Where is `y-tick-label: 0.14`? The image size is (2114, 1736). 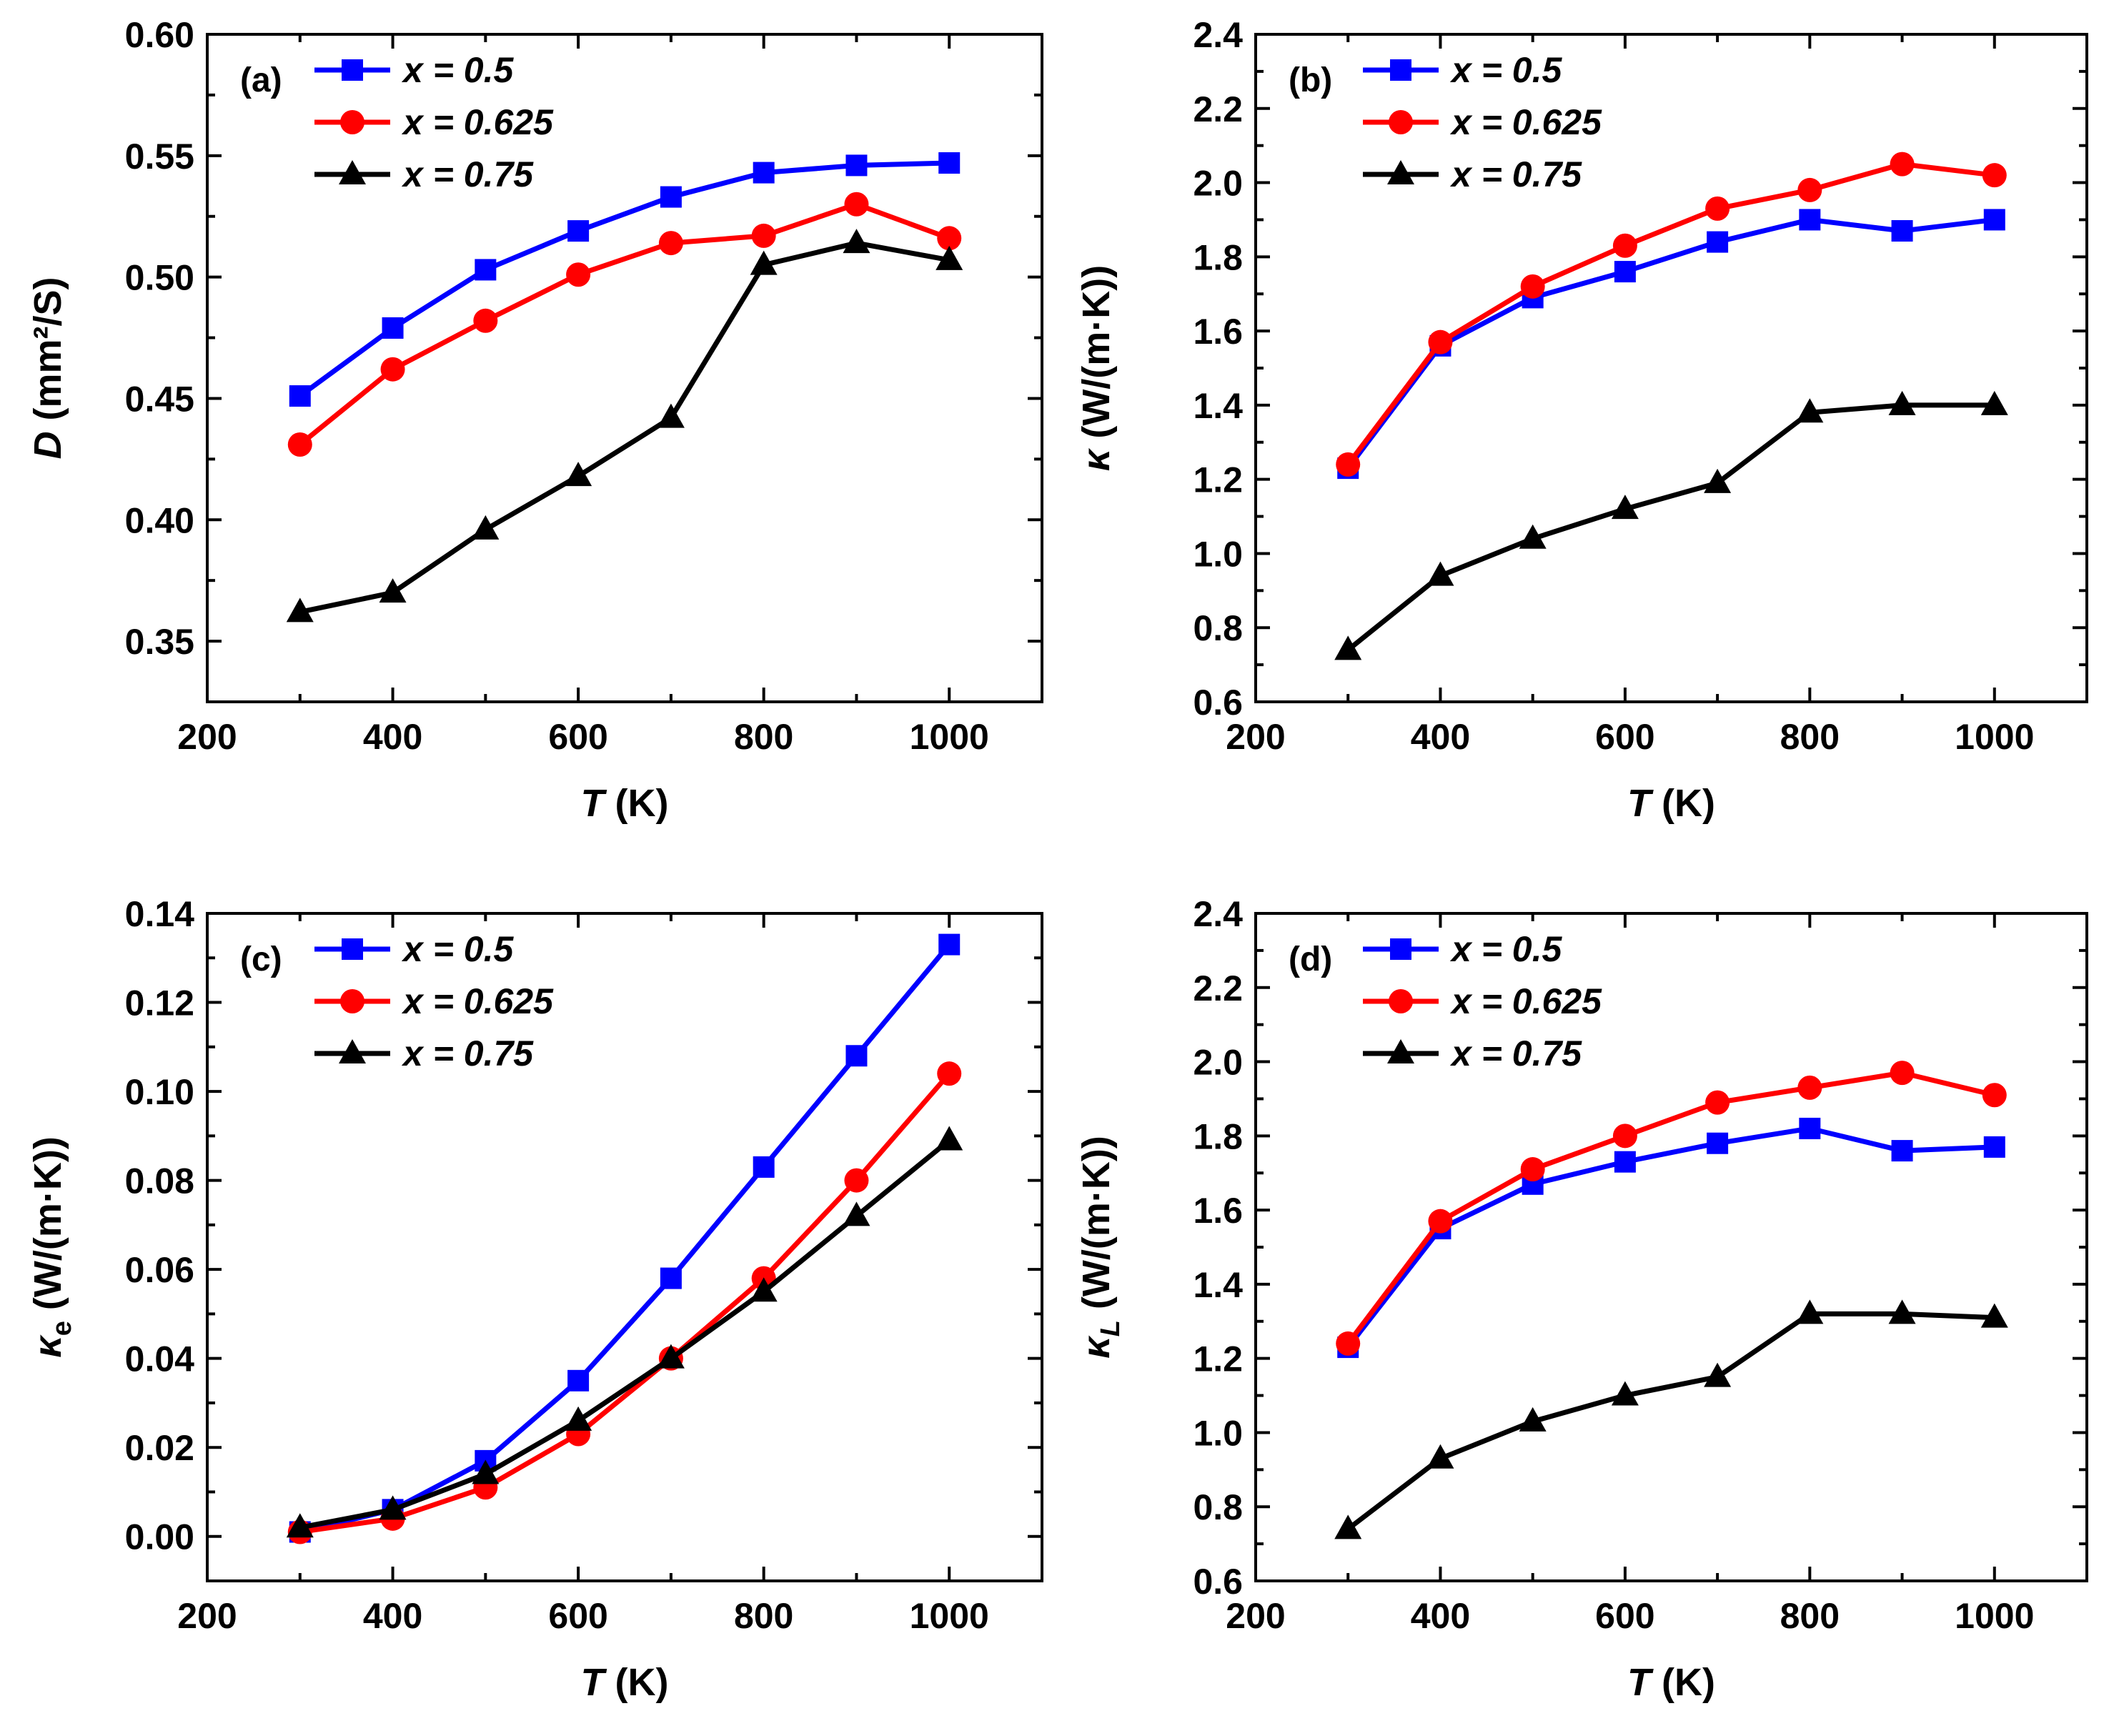
y-tick-label: 0.14 is located at coordinates (160, 914).